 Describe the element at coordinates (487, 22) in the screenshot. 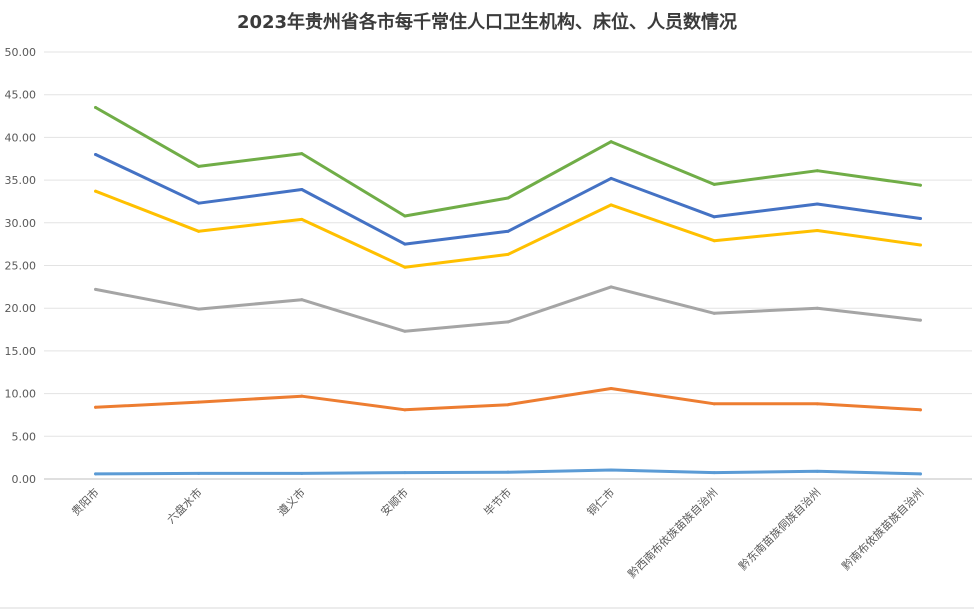

I see `chart-title: 2023年贵州省各市每千常住人口卫生机构、床位、人员数情况` at that location.